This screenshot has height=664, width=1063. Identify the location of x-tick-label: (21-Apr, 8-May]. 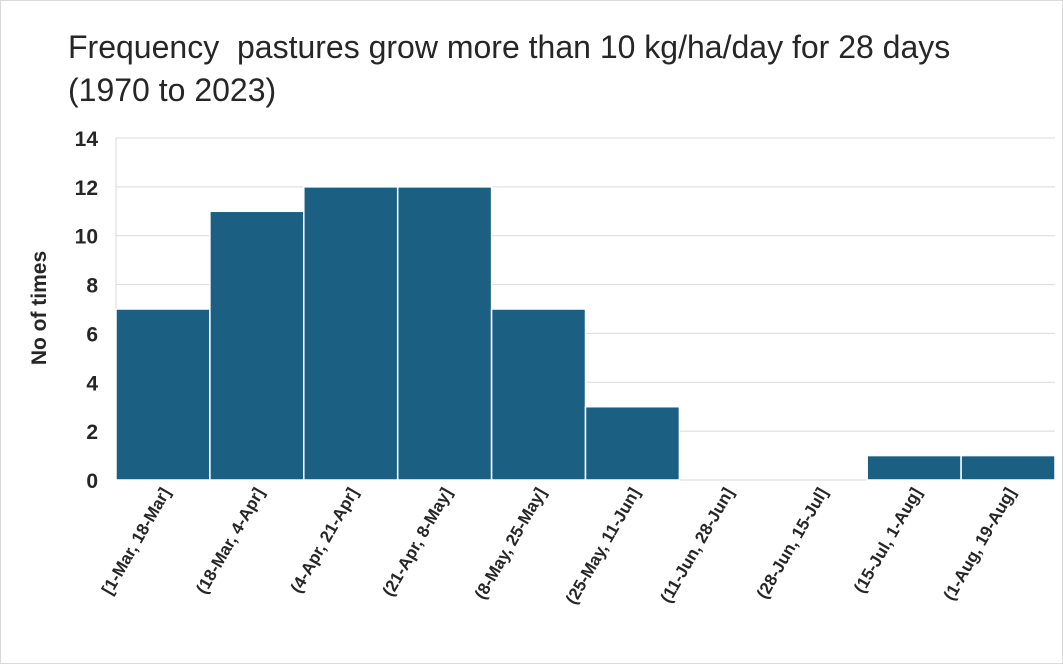
(417, 542).